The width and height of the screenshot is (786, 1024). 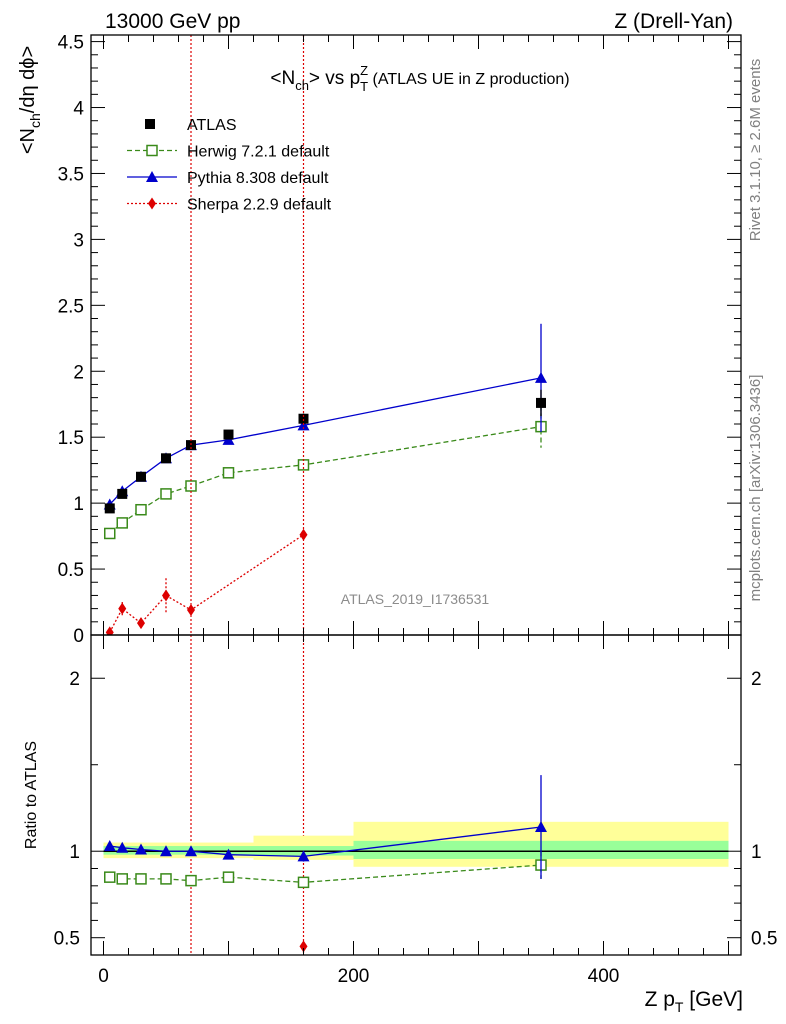 I want to click on ratio-ytick-label-right-2: 2, so click(x=756, y=679).